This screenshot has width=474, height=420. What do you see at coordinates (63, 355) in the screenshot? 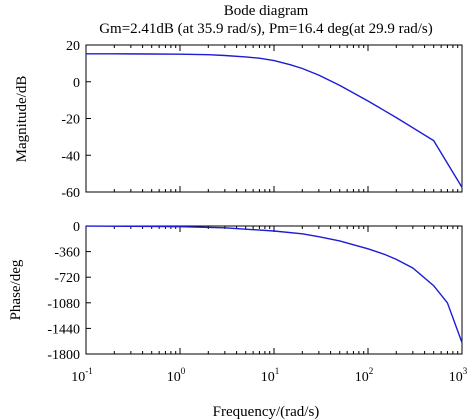
I see `phase-y-tick-label: -1800` at bounding box center [63, 355].